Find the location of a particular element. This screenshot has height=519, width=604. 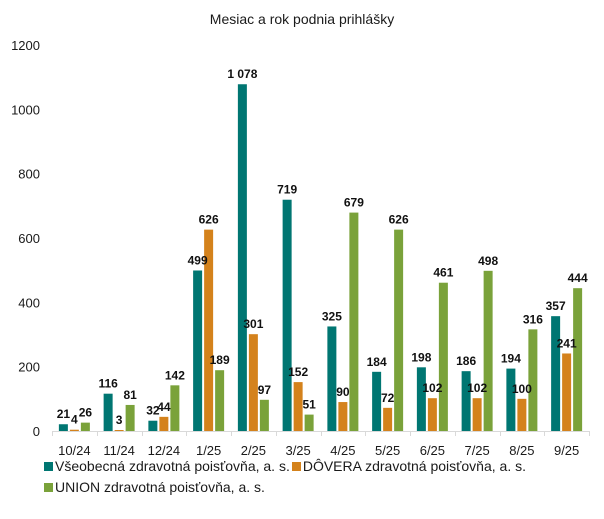

x-tick-label: 7/25 is located at coordinates (476, 450).